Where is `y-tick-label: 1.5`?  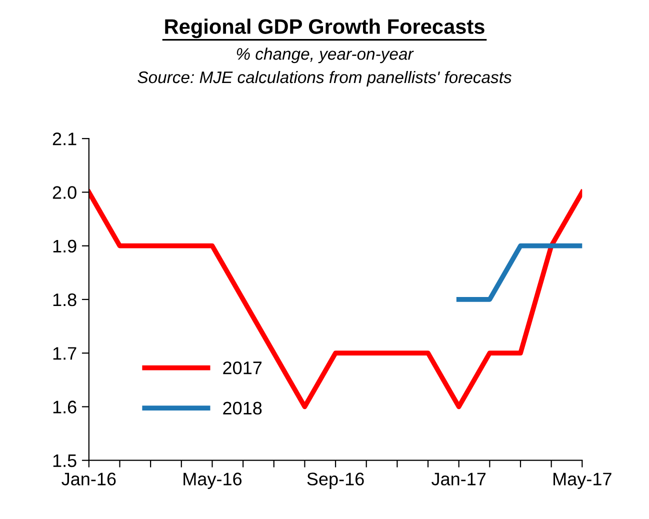
y-tick-label: 1.5 is located at coordinates (64, 461).